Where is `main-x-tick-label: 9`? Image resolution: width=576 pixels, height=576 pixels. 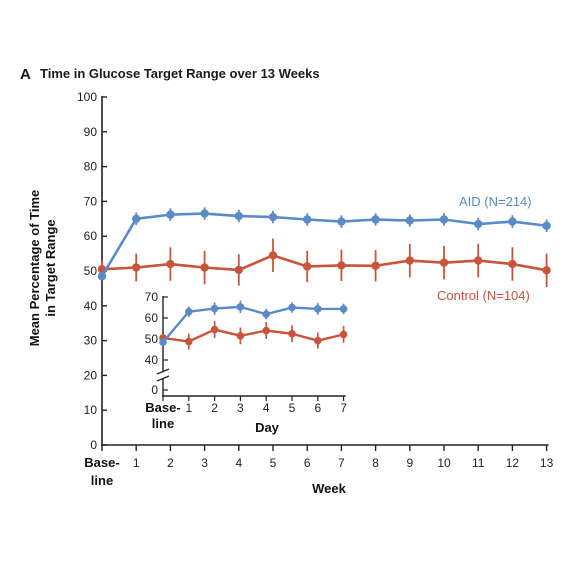
main-x-tick-label: 9 is located at coordinates (409, 463).